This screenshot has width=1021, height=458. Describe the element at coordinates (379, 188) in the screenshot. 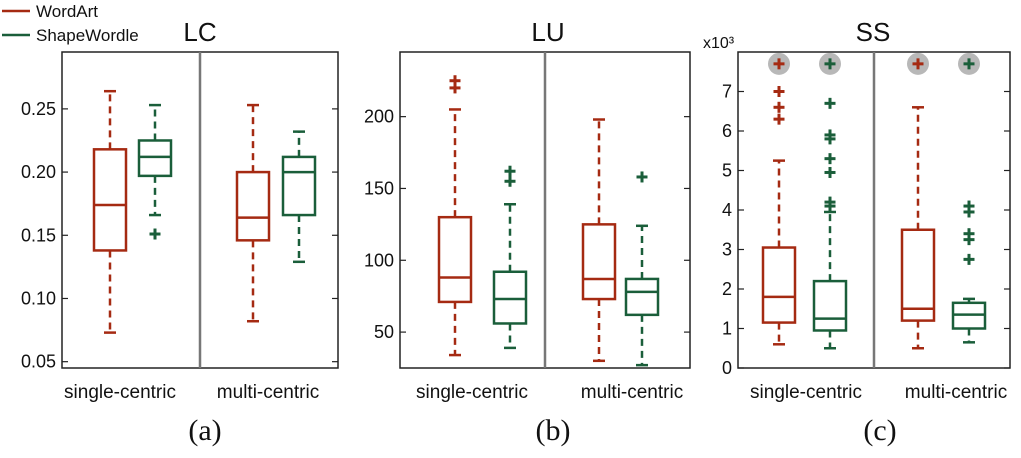

I see `y-tick-label: 150` at that location.